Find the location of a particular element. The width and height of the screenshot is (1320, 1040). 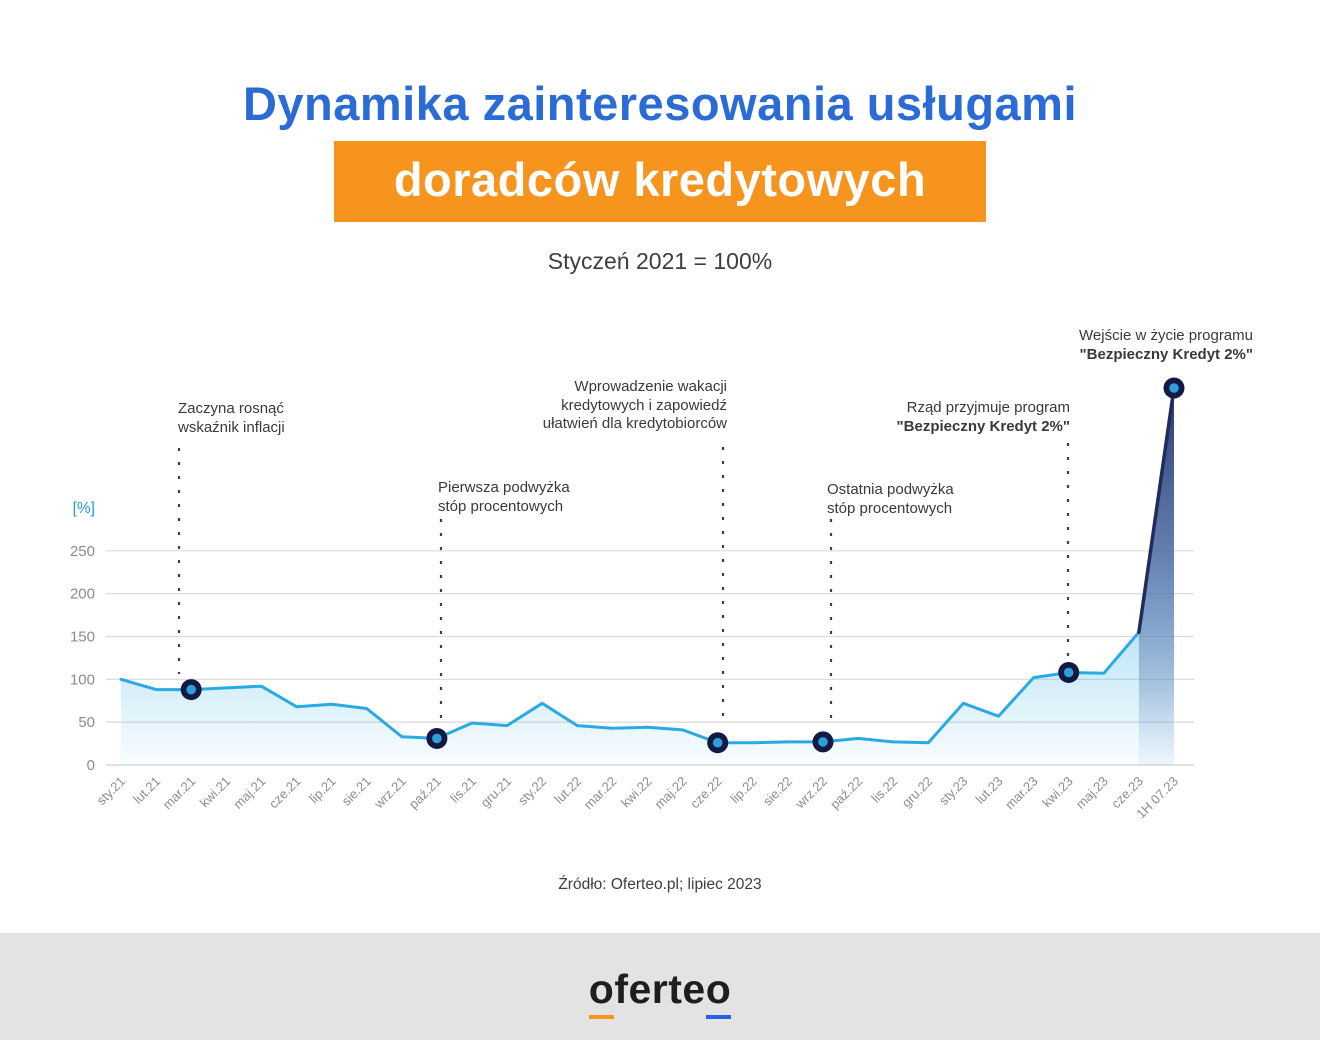

highlight-area-fill is located at coordinates (1156, 576).